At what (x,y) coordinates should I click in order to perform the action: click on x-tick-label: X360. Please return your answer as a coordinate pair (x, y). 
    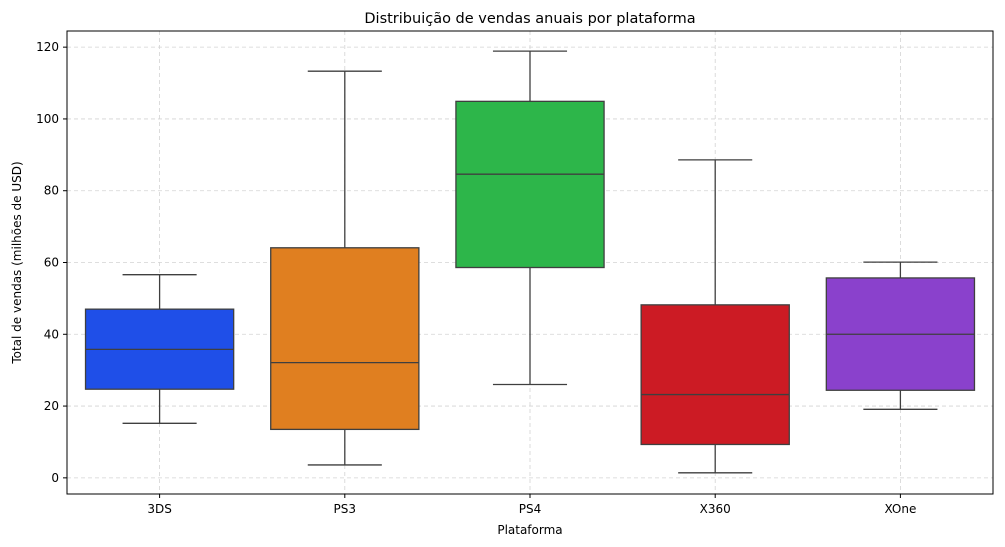
    Looking at the image, I should click on (715, 509).